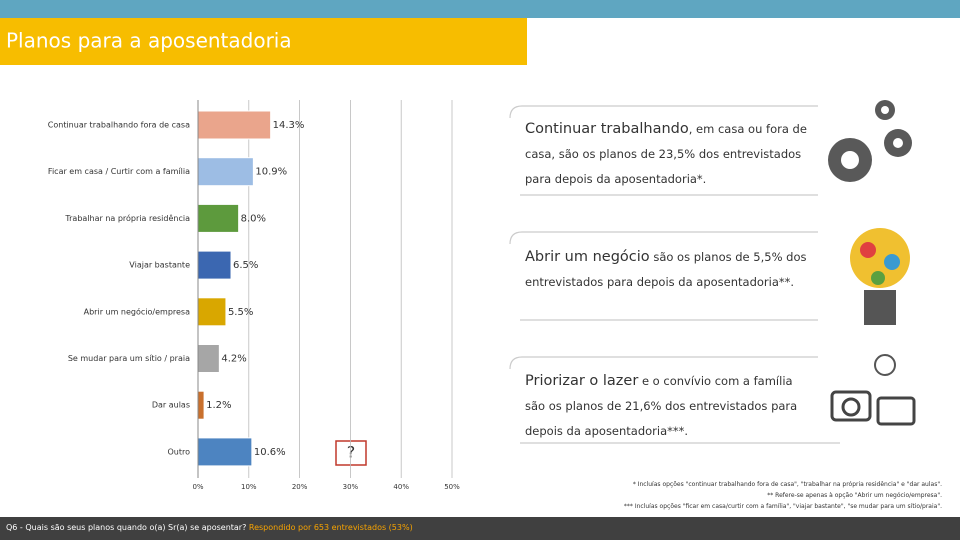 Image resolution: width=960 pixels, height=540 pixels. Describe the element at coordinates (129, 358) in the screenshot. I see `y-tick-label: Se mudar para um sítio / praia` at that location.